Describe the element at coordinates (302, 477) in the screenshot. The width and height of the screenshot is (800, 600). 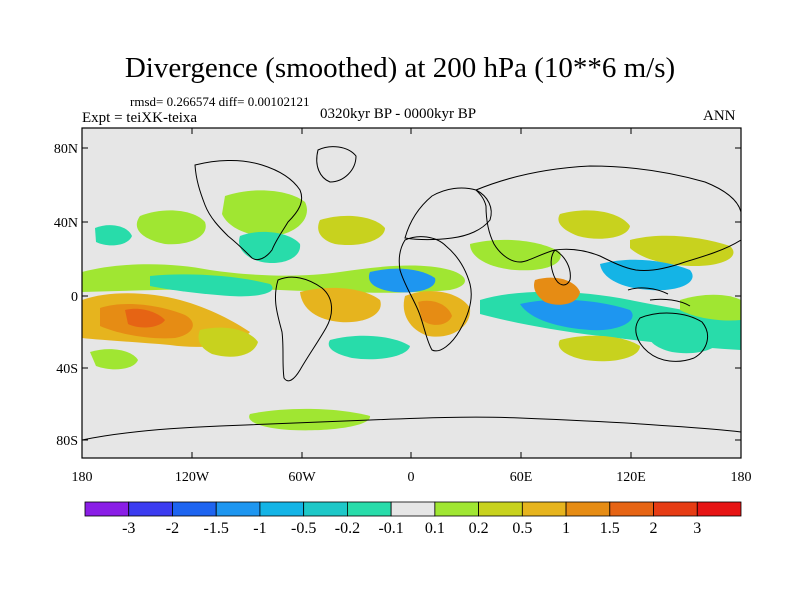
I see `lon-tick-label: 60W` at that location.